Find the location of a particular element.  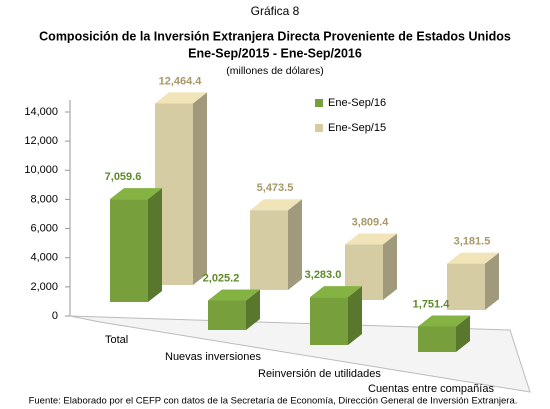

y-tick-label: 2,000 is located at coordinates (44, 287).